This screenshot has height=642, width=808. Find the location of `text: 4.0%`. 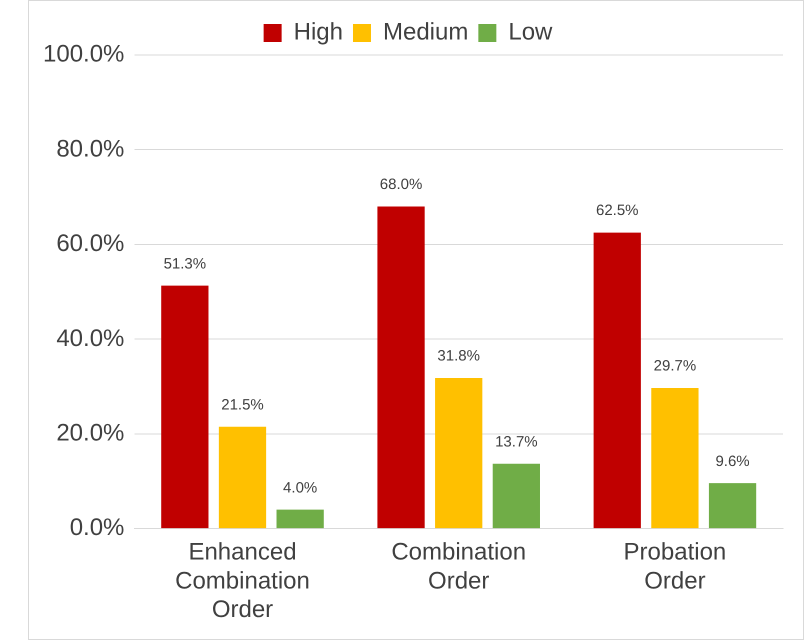

text: 4.0% is located at coordinates (300, 487).